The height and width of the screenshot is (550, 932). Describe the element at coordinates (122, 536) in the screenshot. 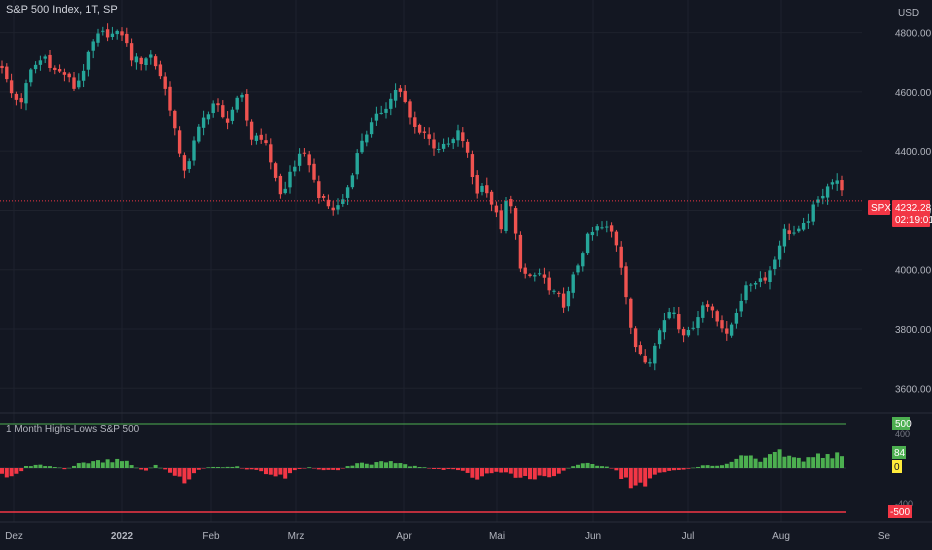

I see `time-tick-label: 2022` at that location.